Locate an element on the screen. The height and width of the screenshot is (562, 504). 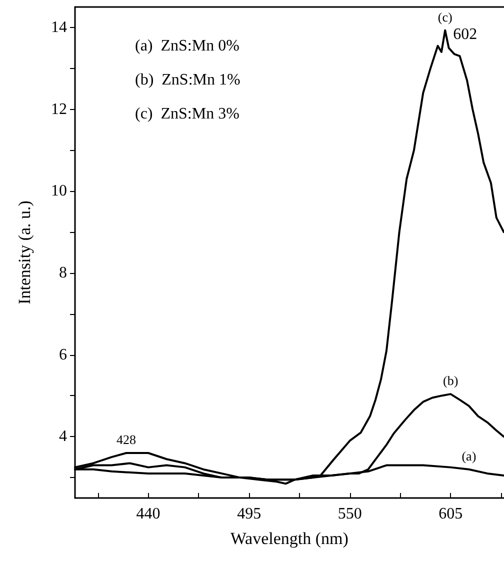
annotation: (c) ZnS:Mn 3% is located at coordinates (187, 114).